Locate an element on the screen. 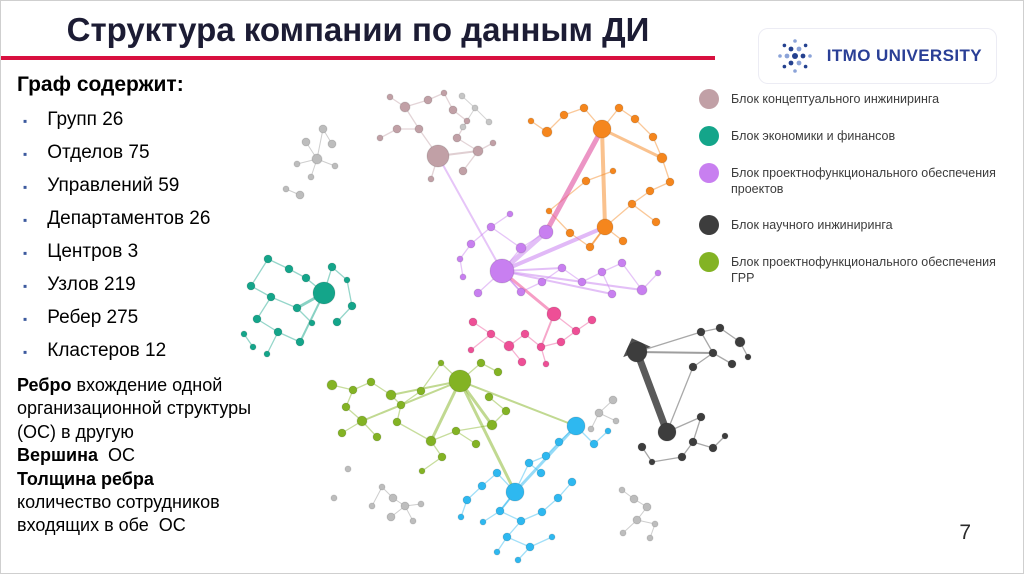 The height and width of the screenshot is (574, 1024). stat-item: ▪ Узлов 219 is located at coordinates (162, 285).